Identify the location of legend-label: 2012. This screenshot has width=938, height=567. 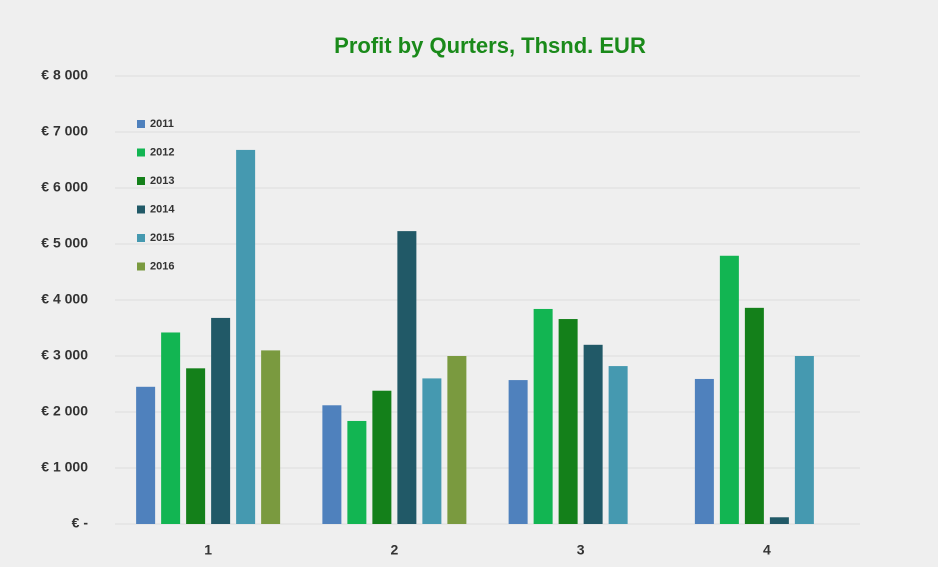
(162, 152).